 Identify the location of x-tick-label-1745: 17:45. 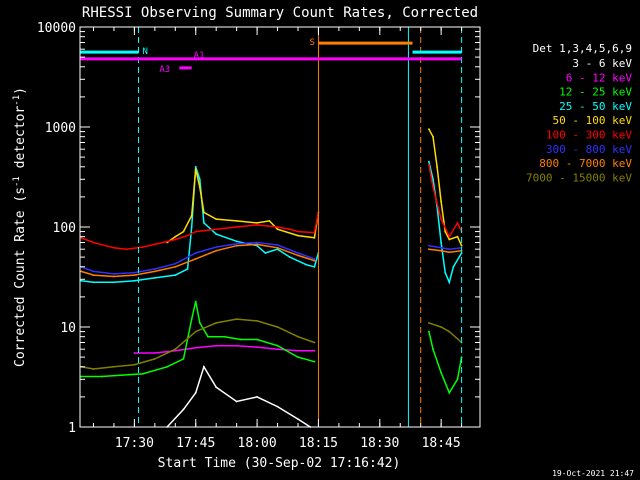
(195, 443).